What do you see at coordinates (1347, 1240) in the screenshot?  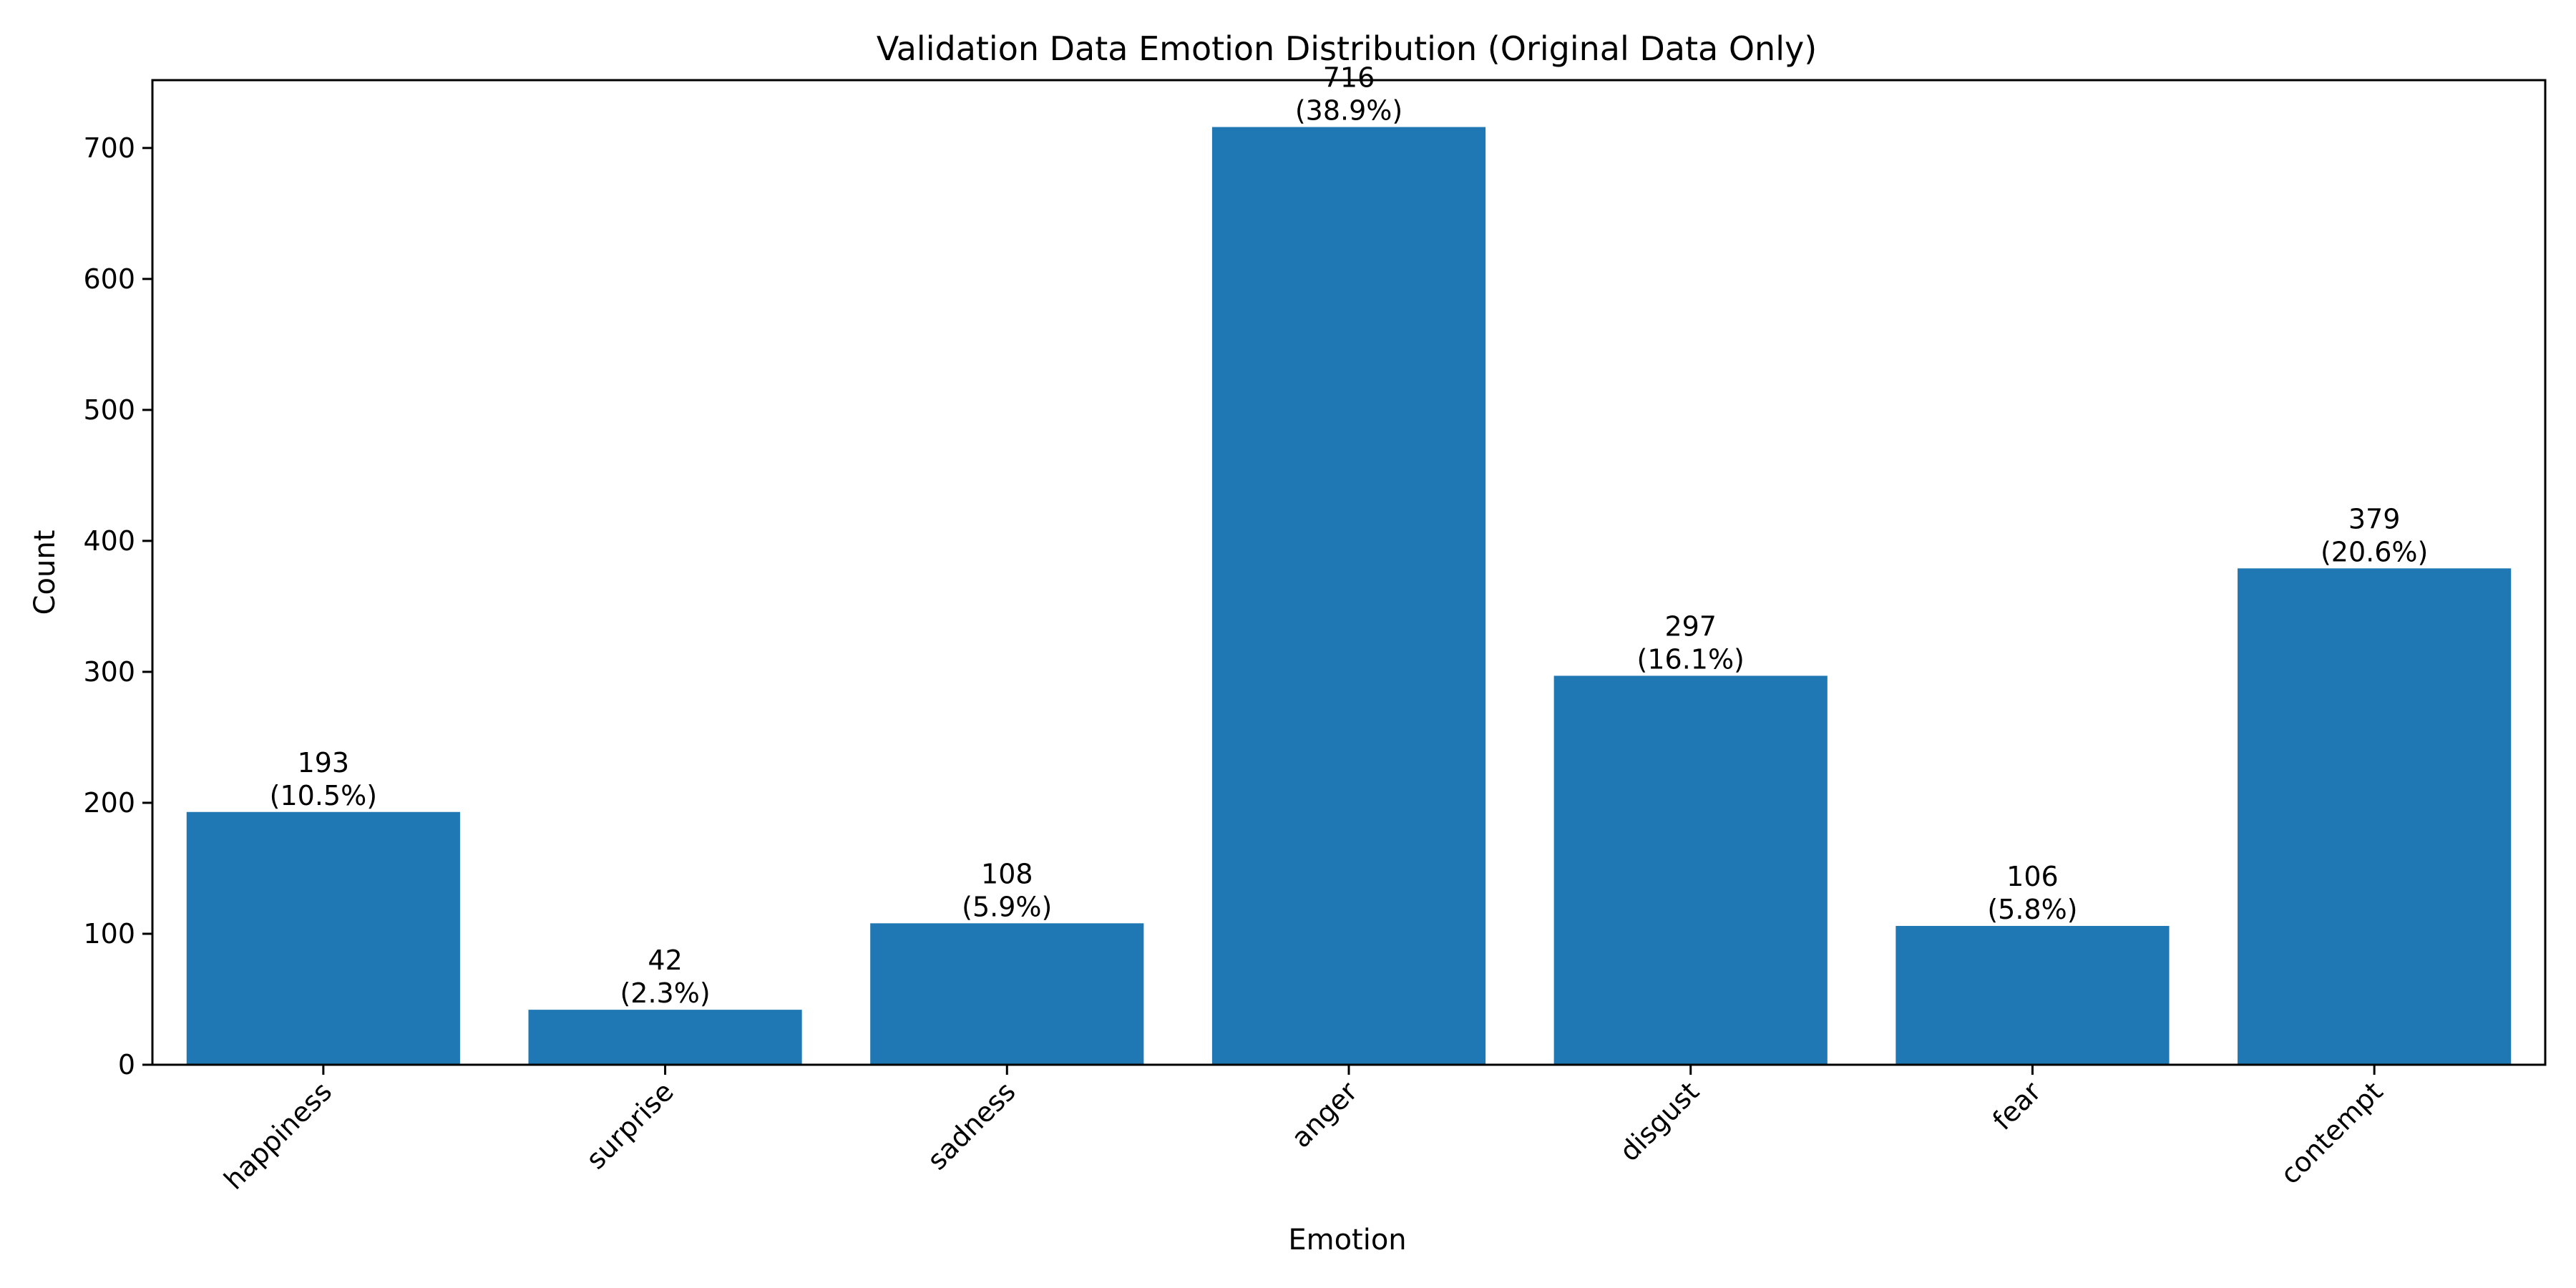 I see `x-axis-label: Emotion` at bounding box center [1347, 1240].